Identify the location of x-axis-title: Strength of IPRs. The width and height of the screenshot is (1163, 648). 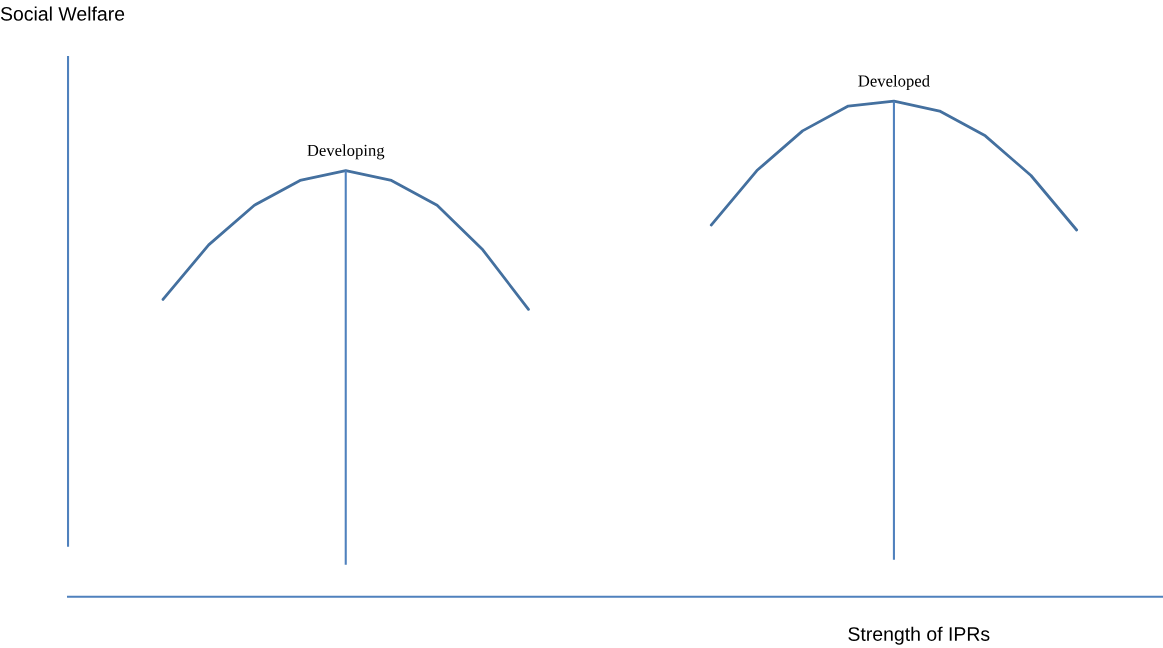
(919, 635).